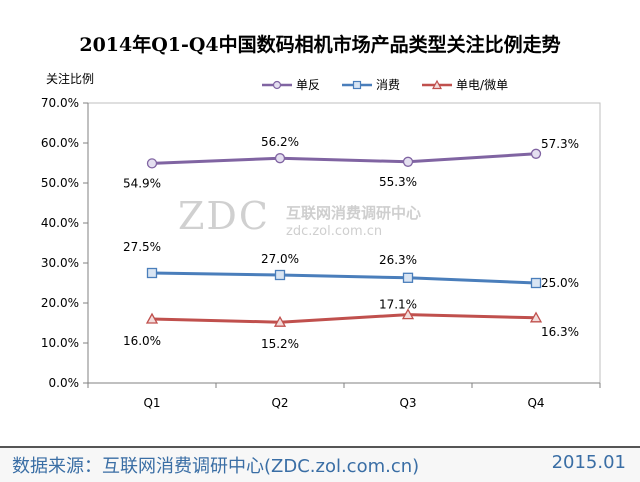 The height and width of the screenshot is (482, 640). I want to click on legend-item-mirrorless: 单电/微单, so click(465, 84).